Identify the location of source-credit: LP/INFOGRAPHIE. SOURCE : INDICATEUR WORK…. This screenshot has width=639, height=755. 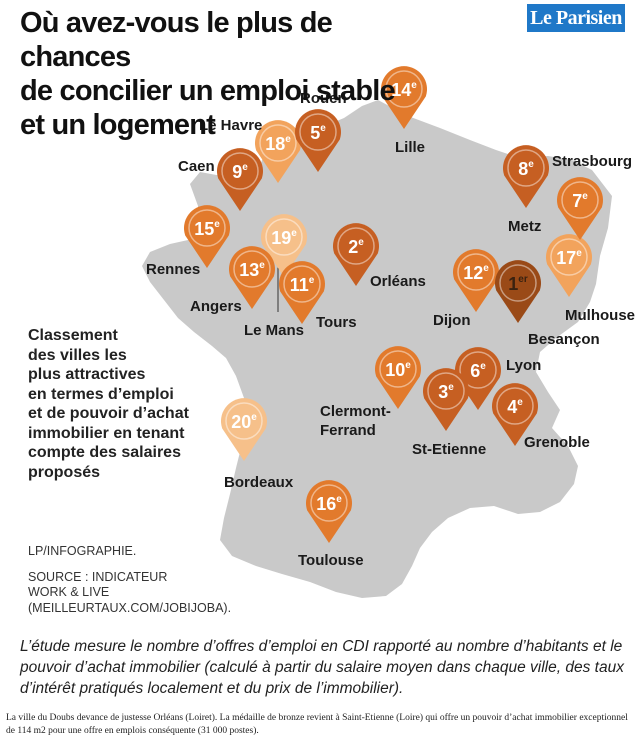
(138, 580).